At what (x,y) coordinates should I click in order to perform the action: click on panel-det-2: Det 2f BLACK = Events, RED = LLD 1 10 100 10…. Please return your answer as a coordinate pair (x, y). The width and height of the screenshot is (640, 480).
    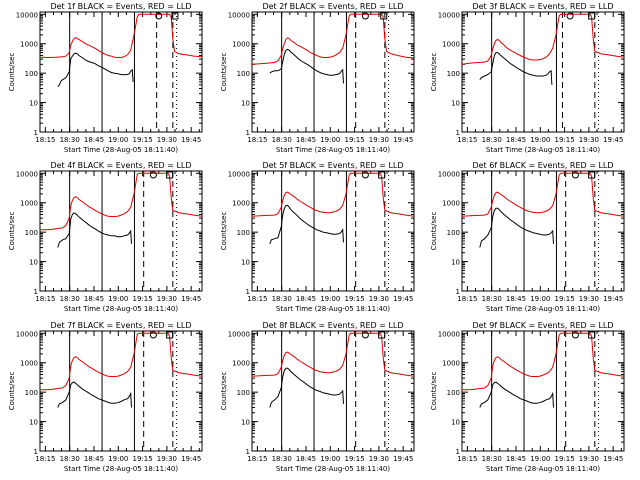
    Looking at the image, I should click on (317, 78).